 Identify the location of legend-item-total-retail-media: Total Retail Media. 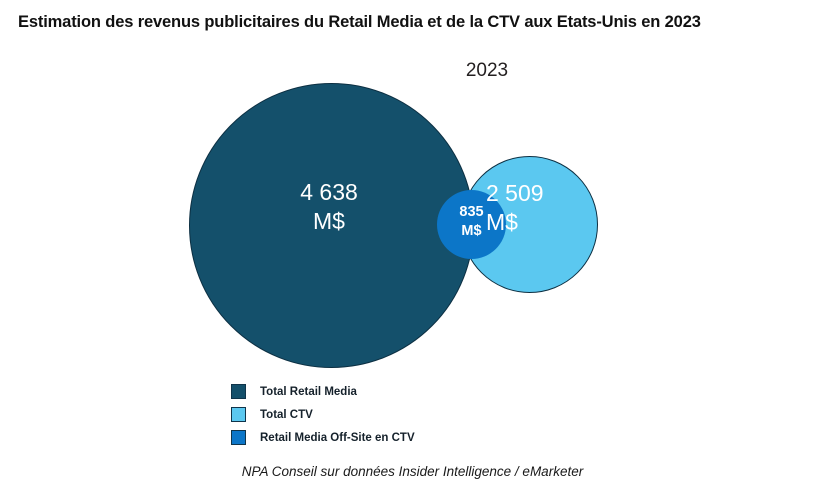
(441, 391).